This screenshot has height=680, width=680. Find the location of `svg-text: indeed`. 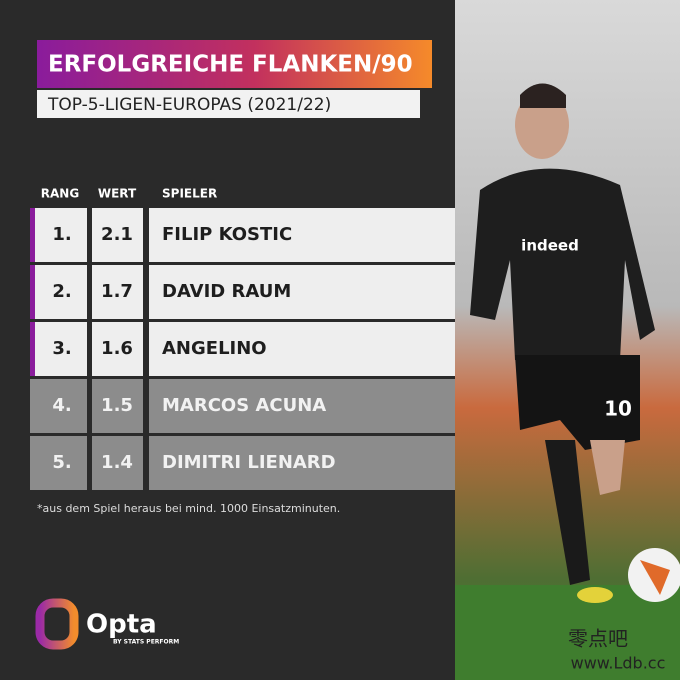

svg-text: indeed is located at coordinates (550, 246).